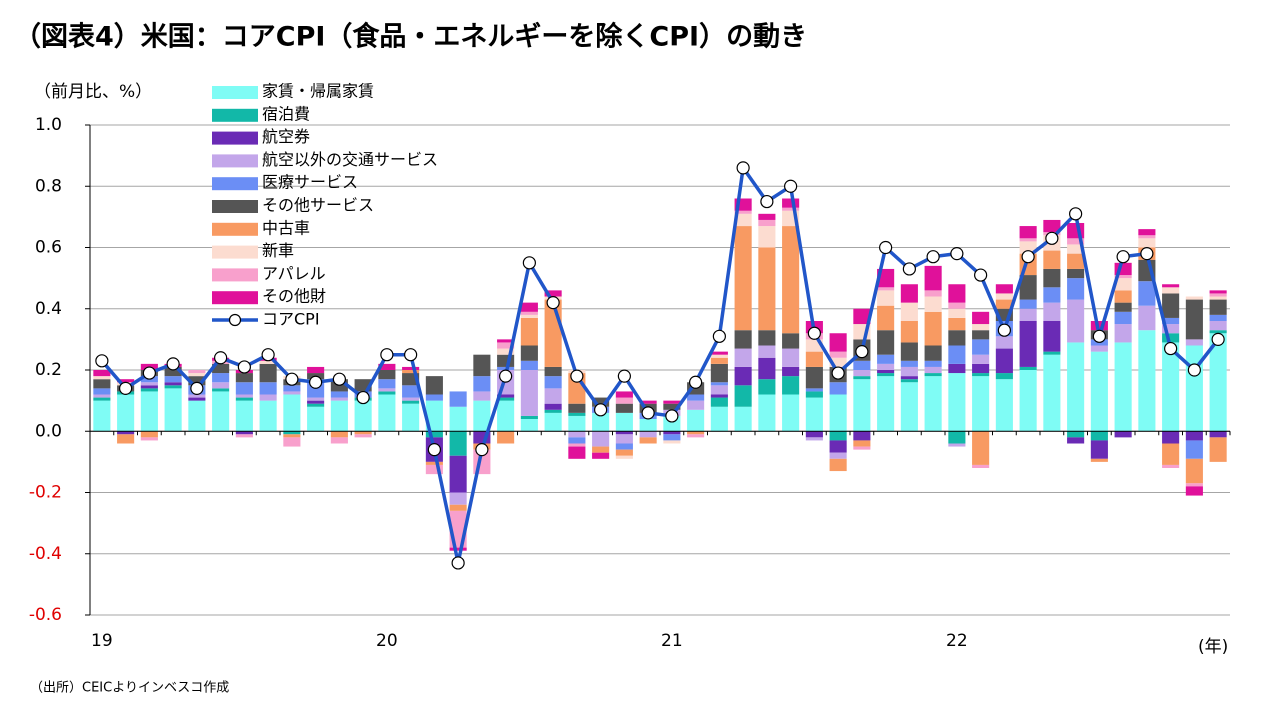  I want to click on x-tick-label: 22, so click(957, 641).